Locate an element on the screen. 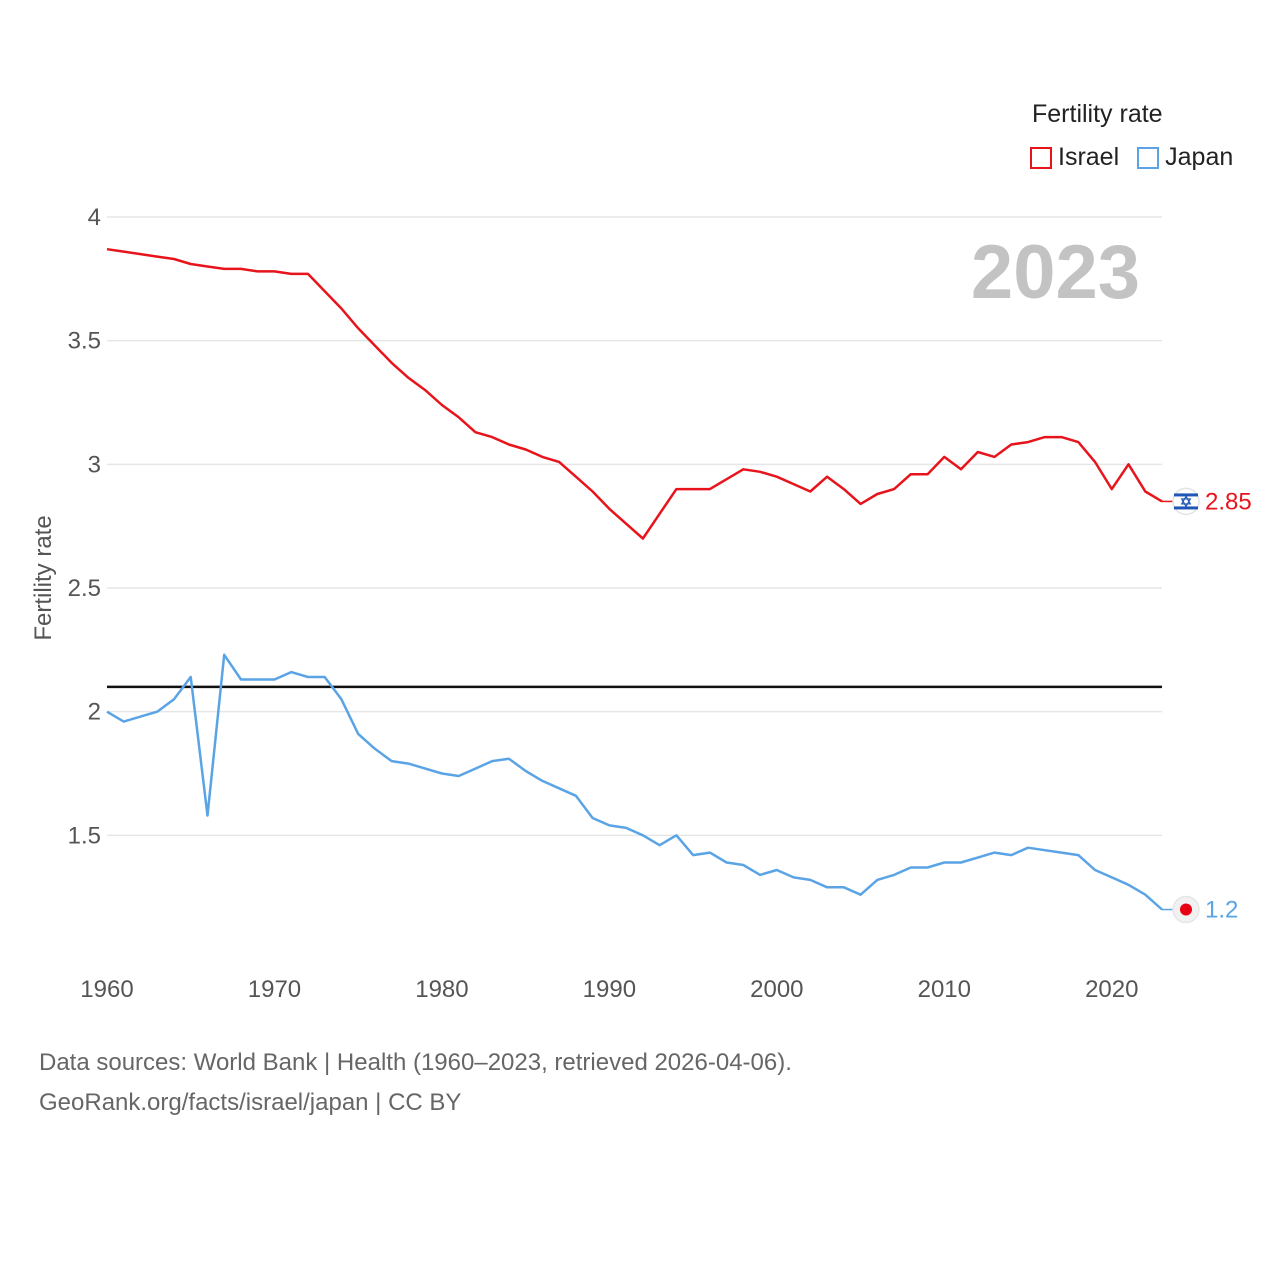 This screenshot has width=1280, height=1280. legend-label-israel: Israel is located at coordinates (1089, 157).